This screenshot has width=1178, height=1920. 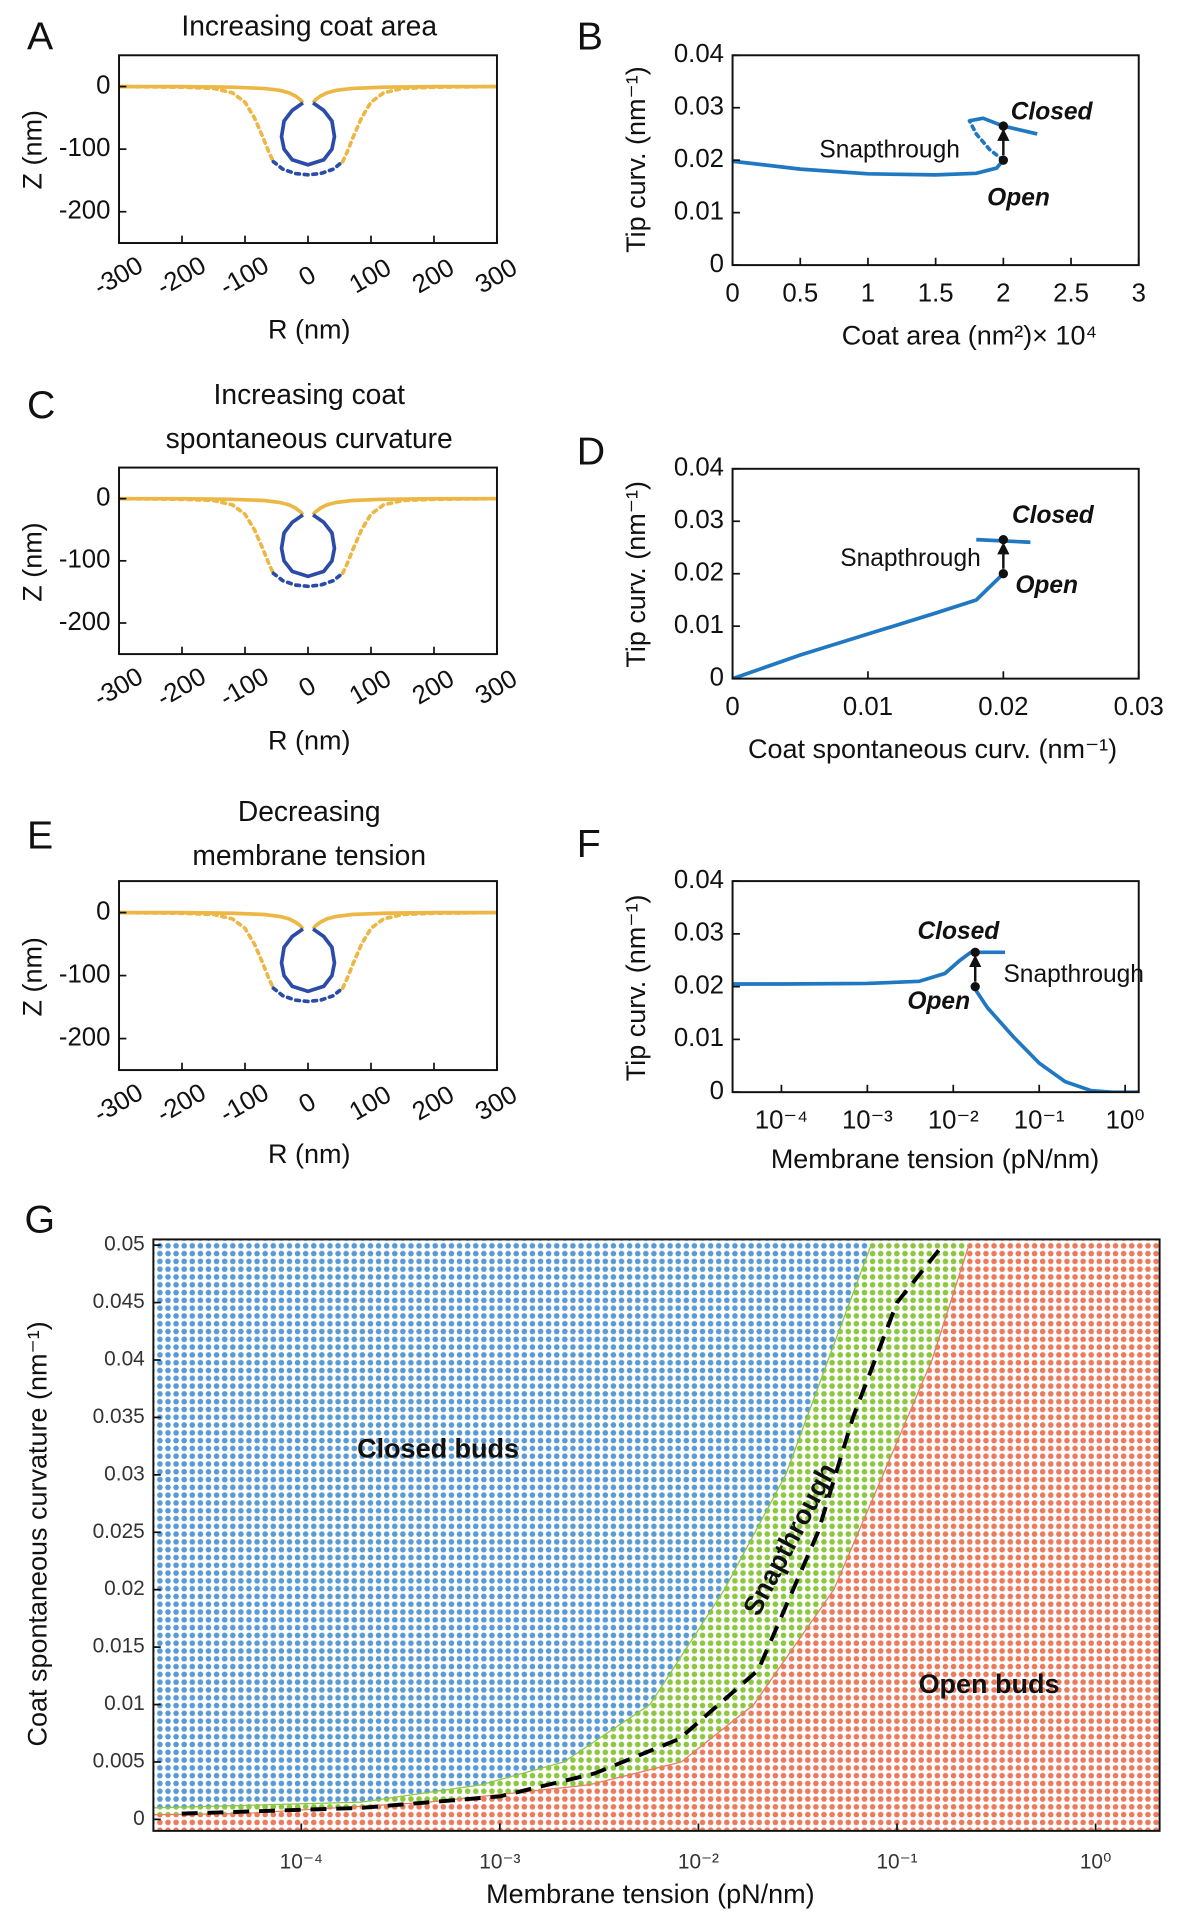 I want to click on x-tick-label: 1, so click(x=868, y=293).